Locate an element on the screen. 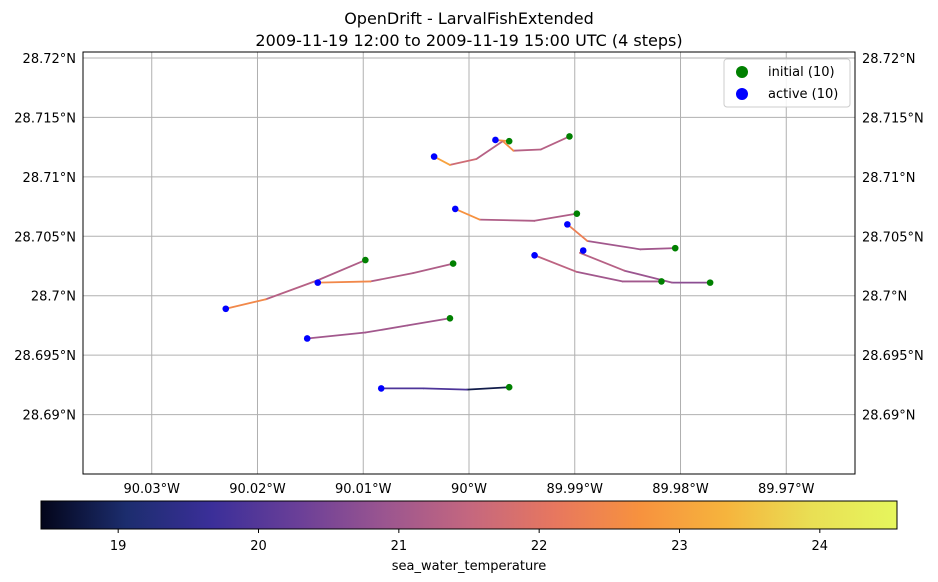  y-tick-label-left: 28.69°N is located at coordinates (49, 416).